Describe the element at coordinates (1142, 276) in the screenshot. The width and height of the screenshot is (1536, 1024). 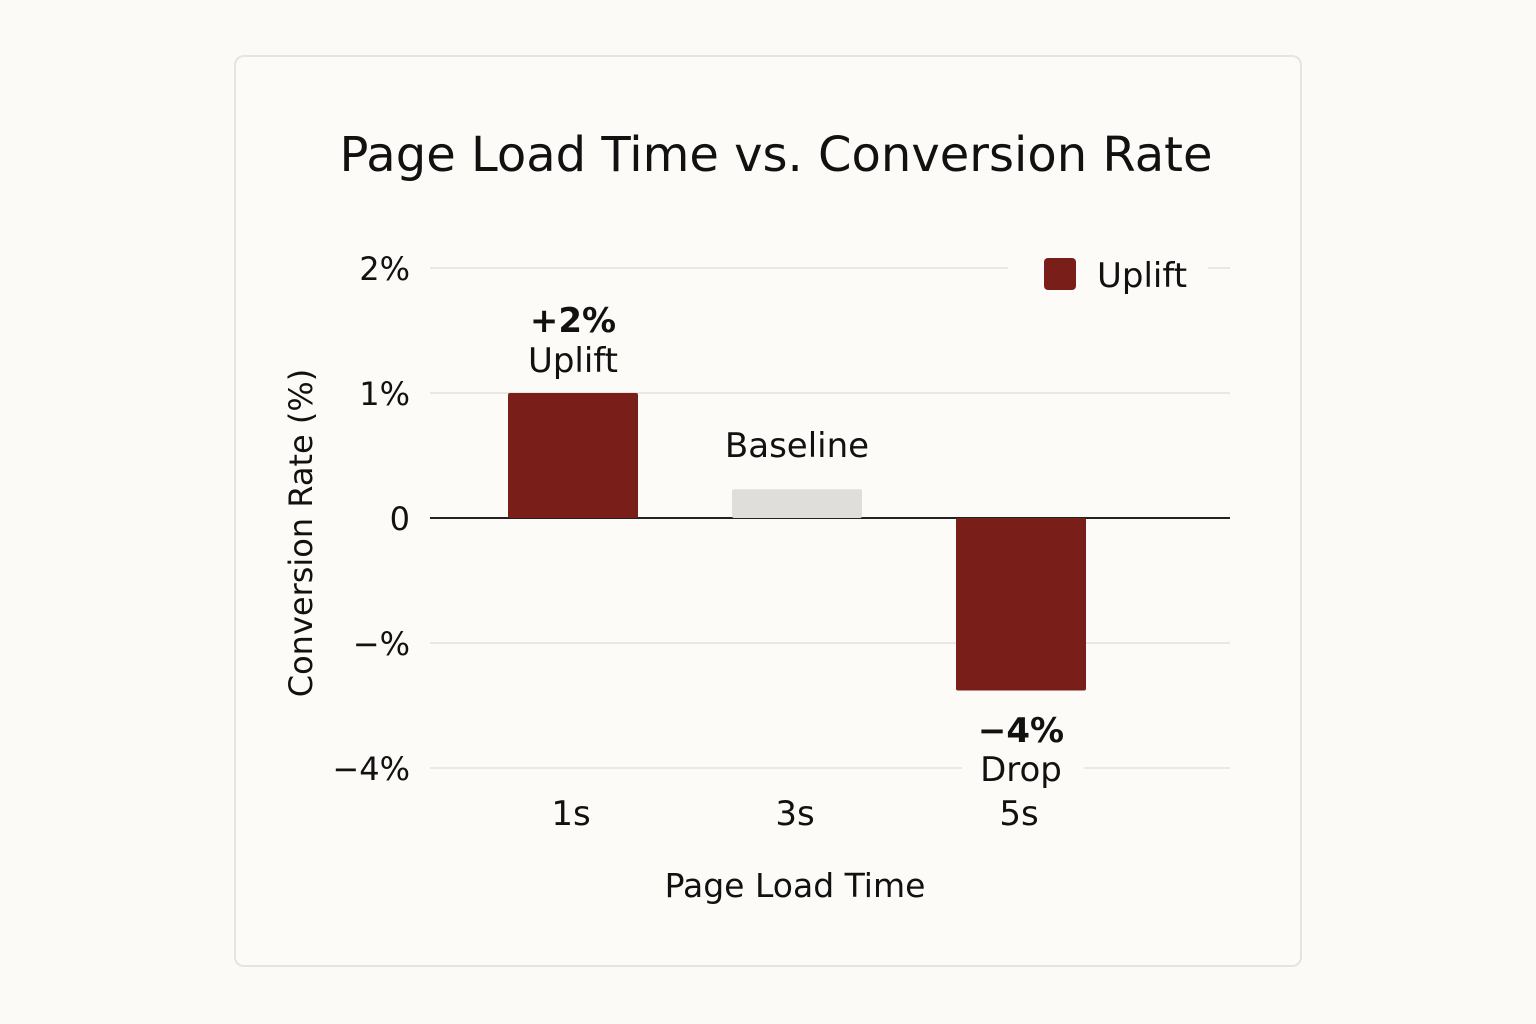
I see `legend-label: Uplift` at that location.